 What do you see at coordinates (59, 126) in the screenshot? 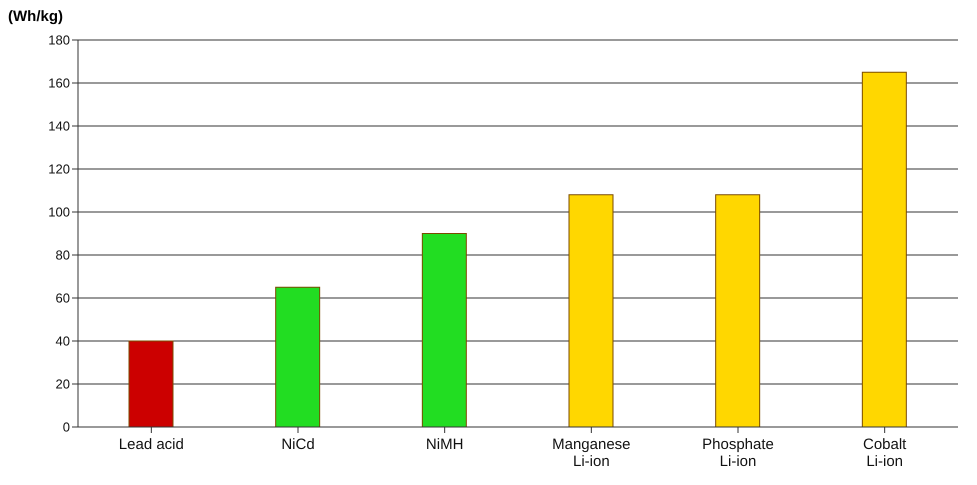
I see `y-tick-label: 140` at bounding box center [59, 126].